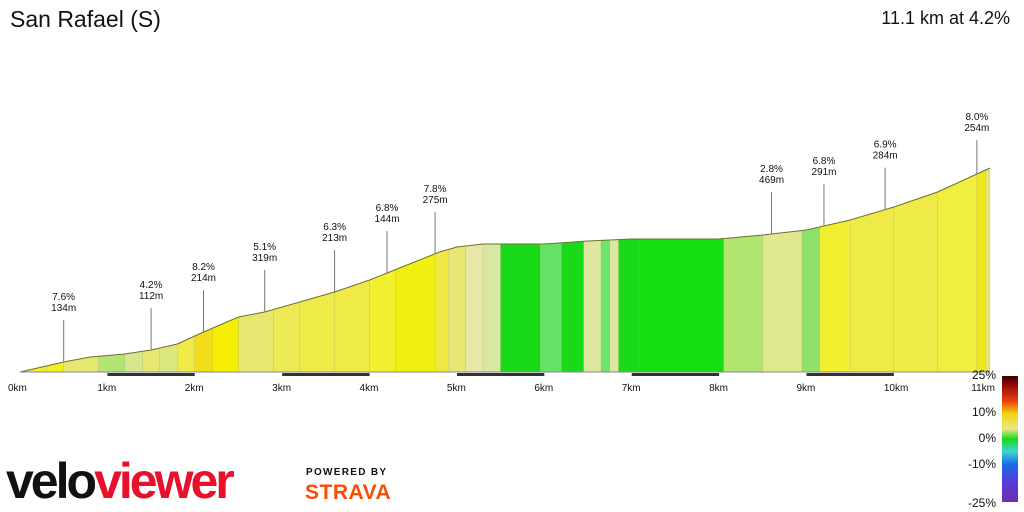 Image resolution: width=1024 pixels, height=512 pixels. I want to click on annotation-length-4: 213m, so click(334, 238).